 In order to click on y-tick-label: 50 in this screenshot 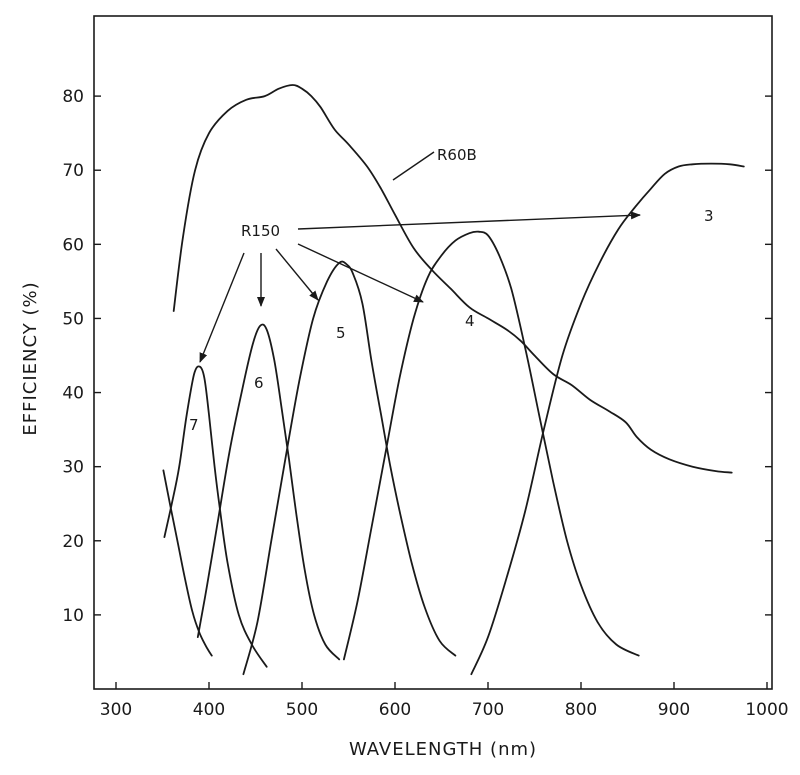, I will do `click(73, 319)`.